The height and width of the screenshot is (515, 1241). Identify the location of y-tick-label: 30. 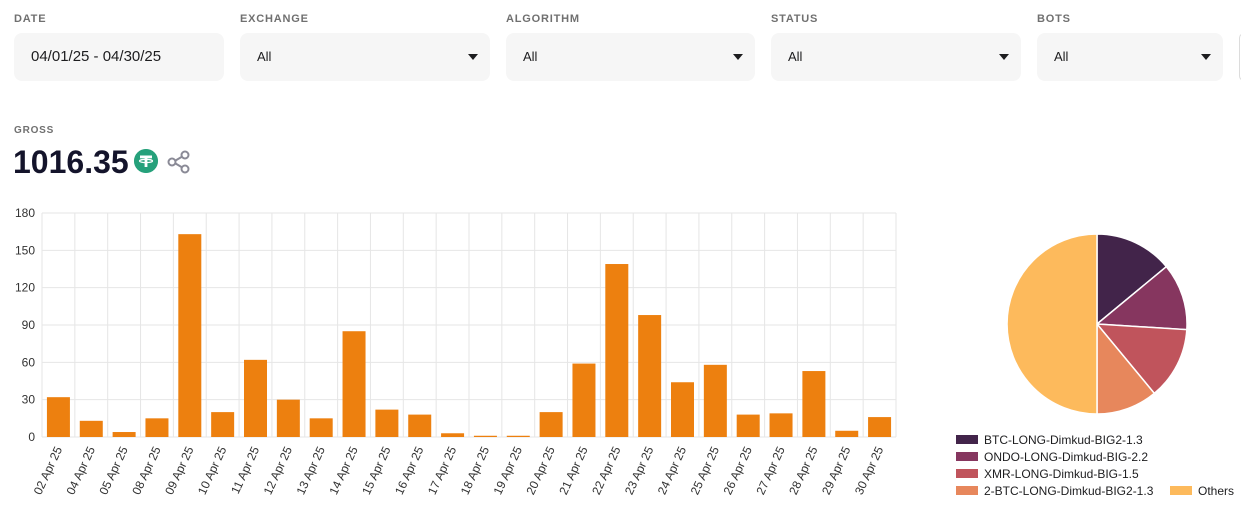
(29, 400).